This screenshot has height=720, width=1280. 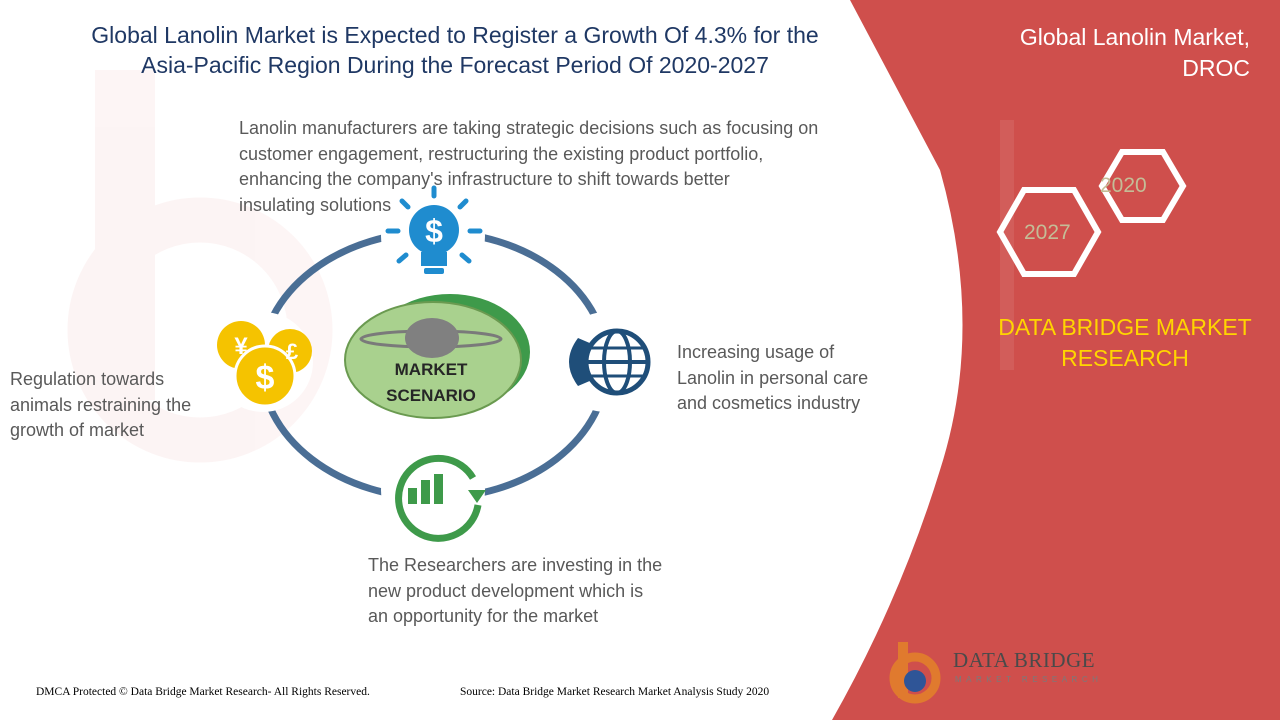 What do you see at coordinates (915, 673) in the screenshot?
I see `data-bridge-logo-icon` at bounding box center [915, 673].